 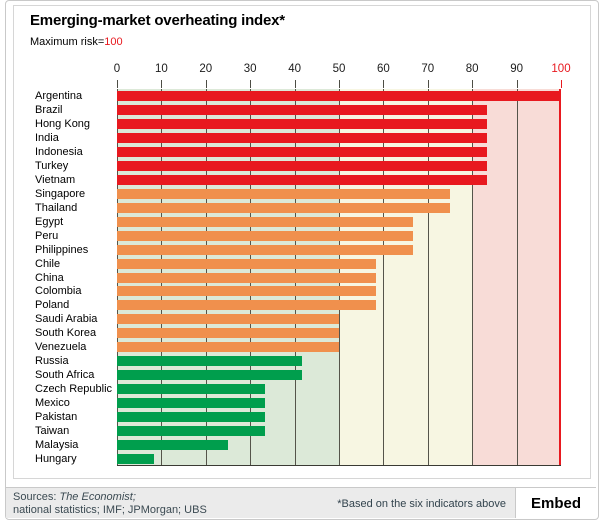 What do you see at coordinates (49, 277) in the screenshot?
I see `country-label: China` at bounding box center [49, 277].